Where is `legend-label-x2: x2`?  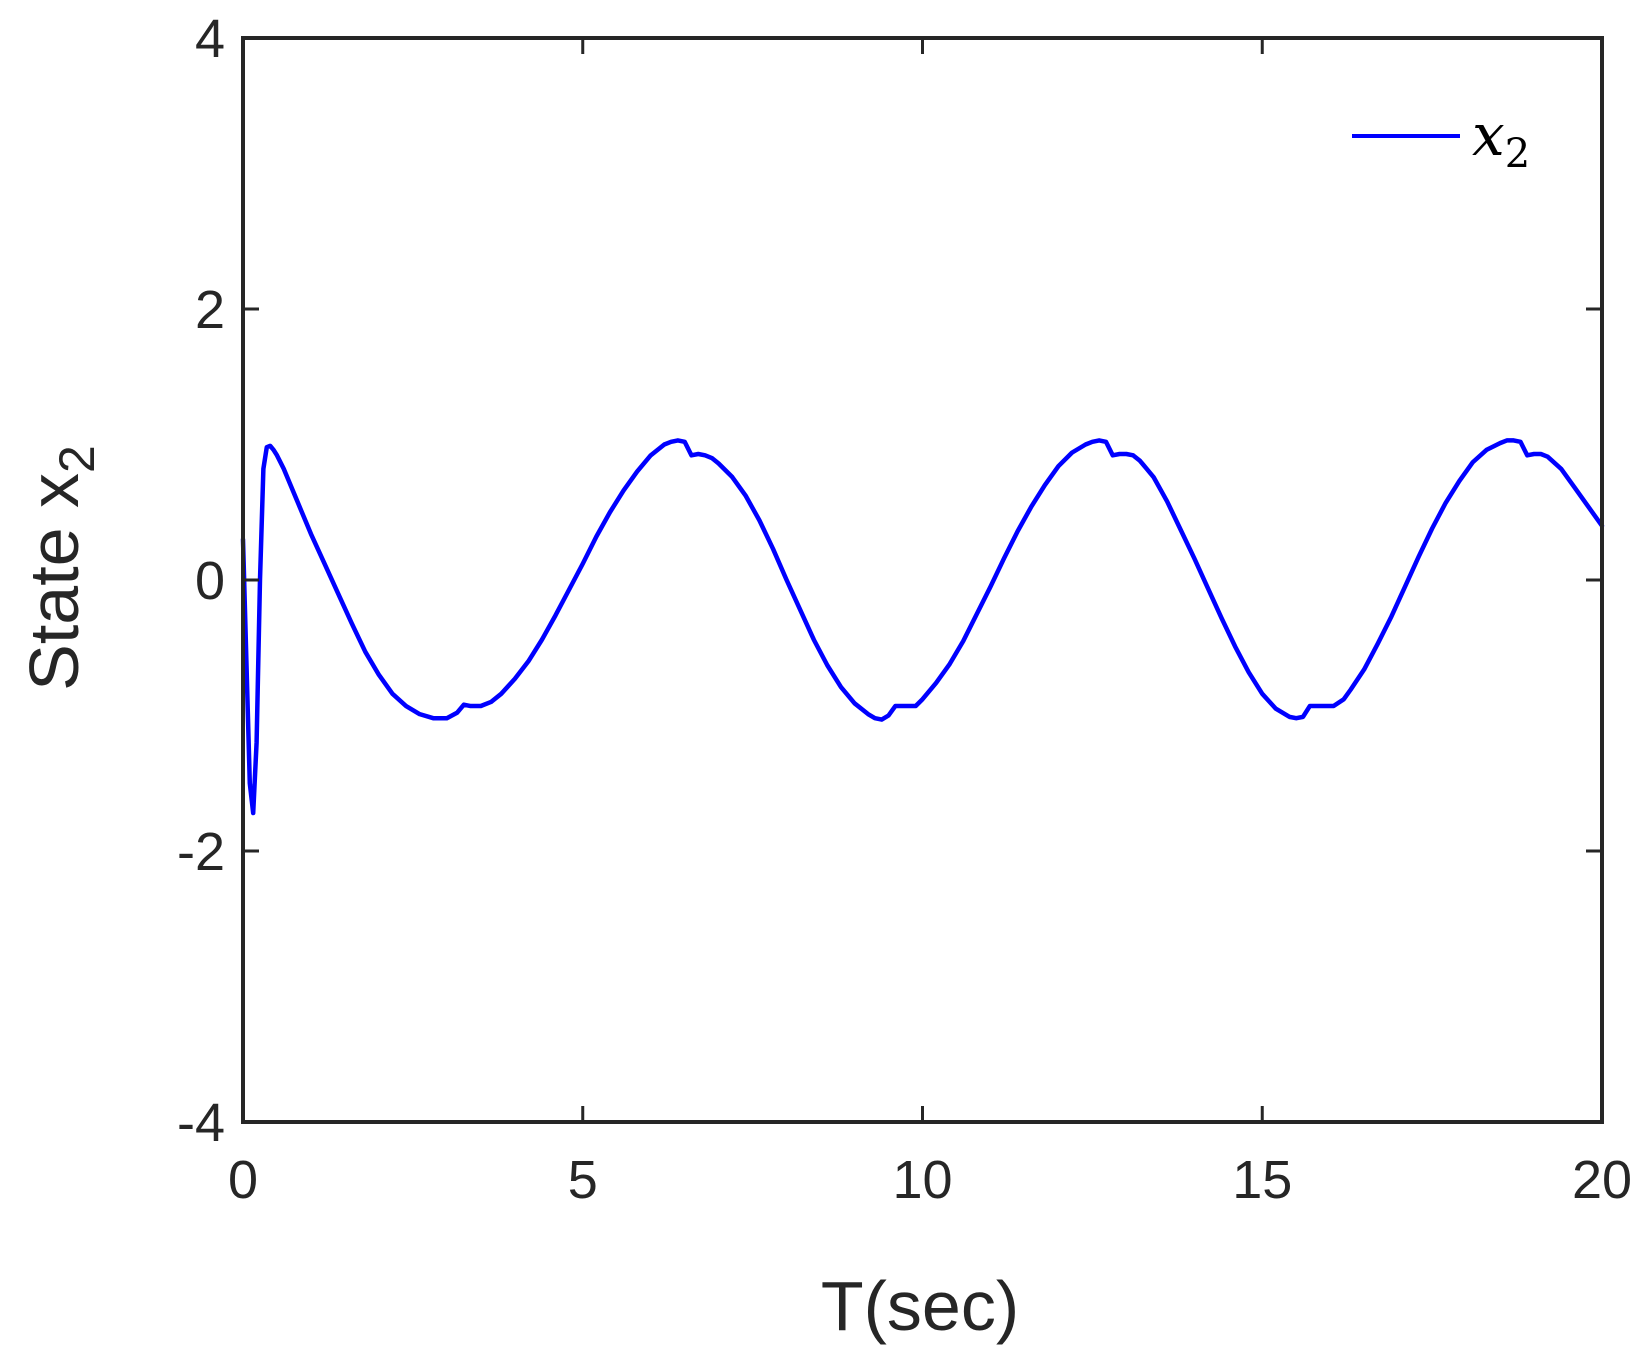 legend-label-x2: x2 is located at coordinates (1501, 139).